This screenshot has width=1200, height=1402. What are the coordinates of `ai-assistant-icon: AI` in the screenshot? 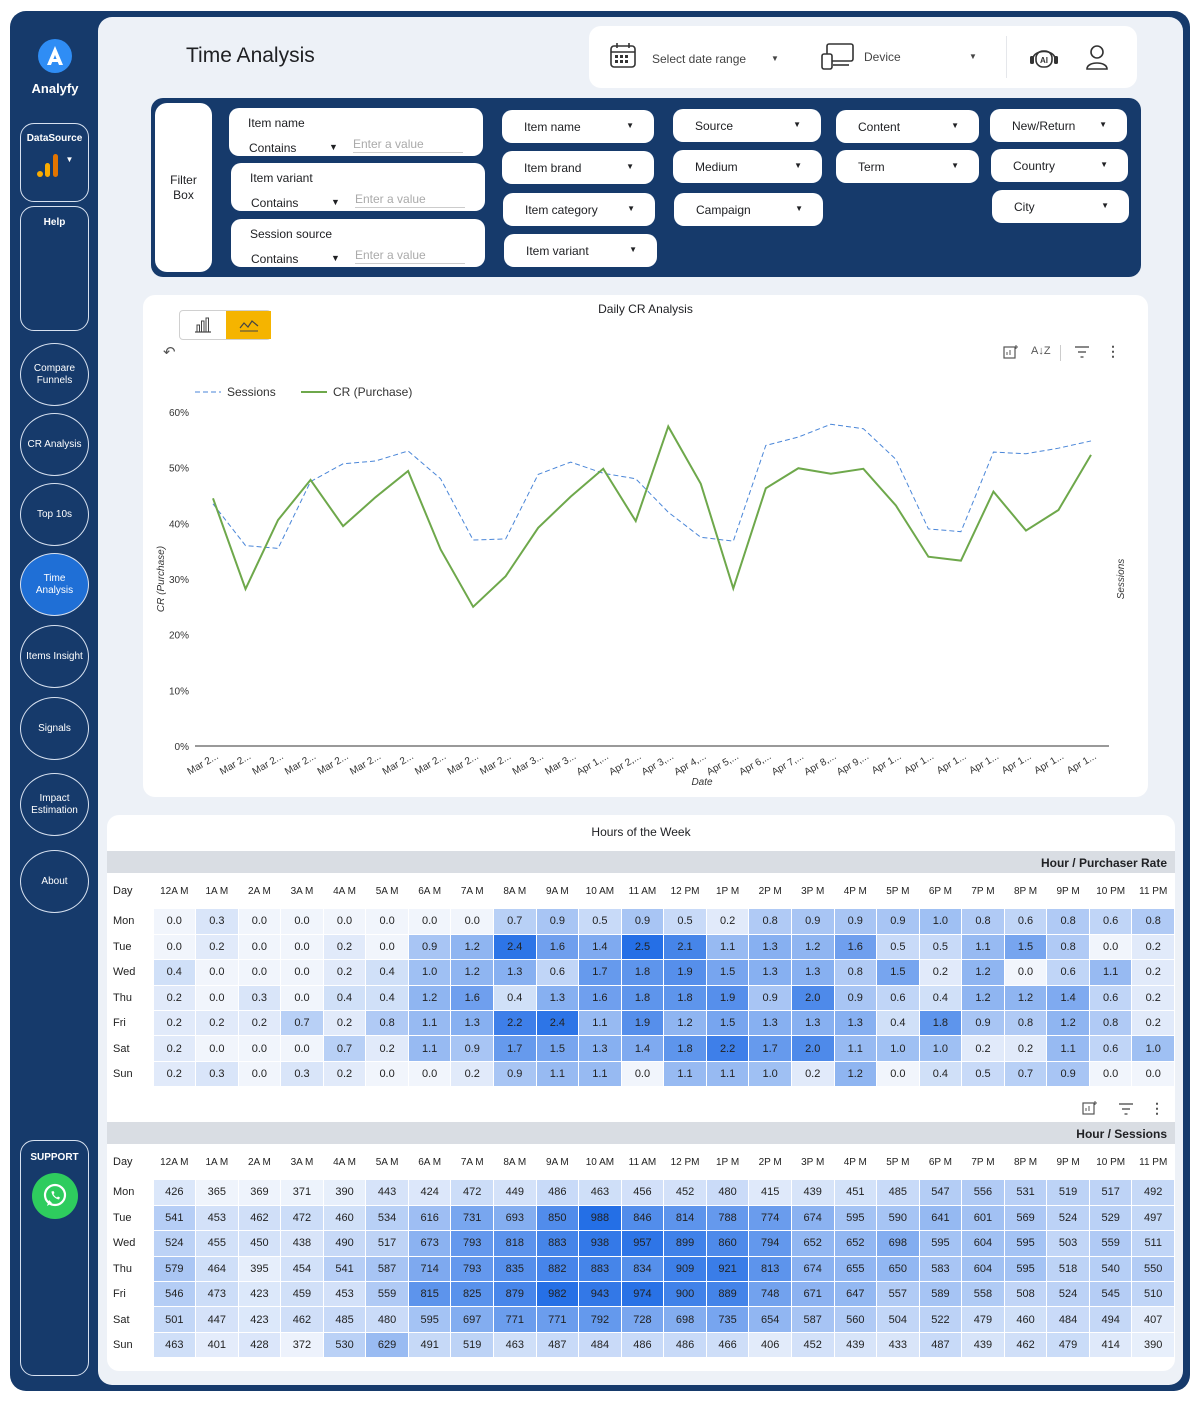 It's located at (1044, 57).